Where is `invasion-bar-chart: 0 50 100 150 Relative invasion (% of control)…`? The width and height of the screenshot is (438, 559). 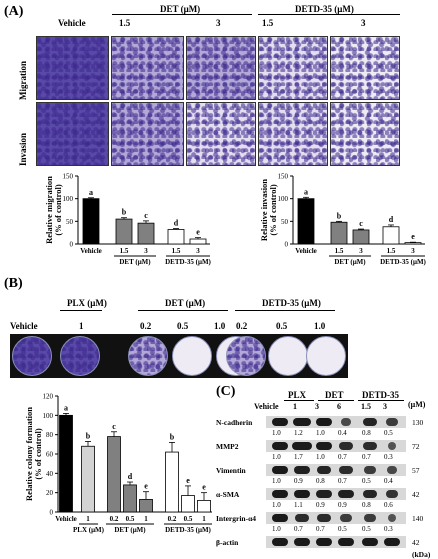
invasion-bar-chart: 0 50 100 150 Relative invasion (% of control)… is located at coordinates (343, 220).